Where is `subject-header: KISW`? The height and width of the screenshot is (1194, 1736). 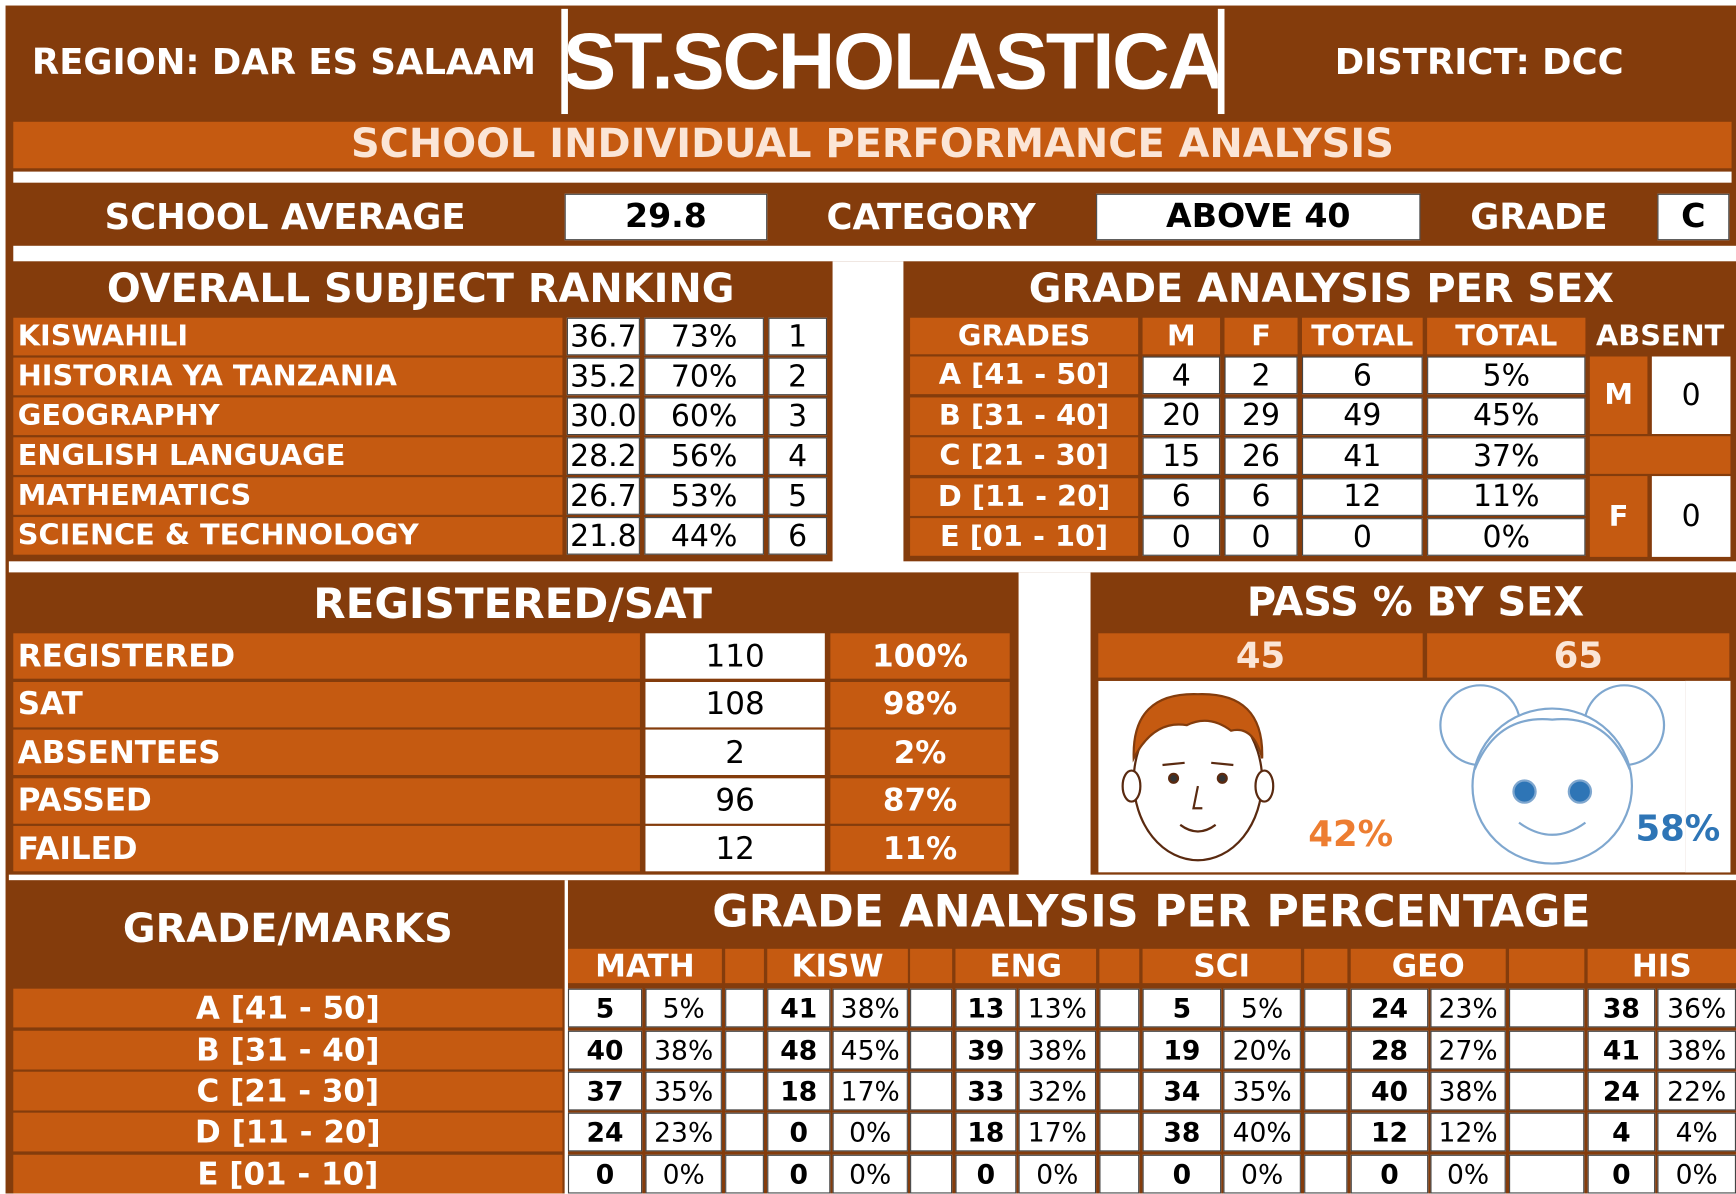
subject-header: KISW is located at coordinates (837, 966).